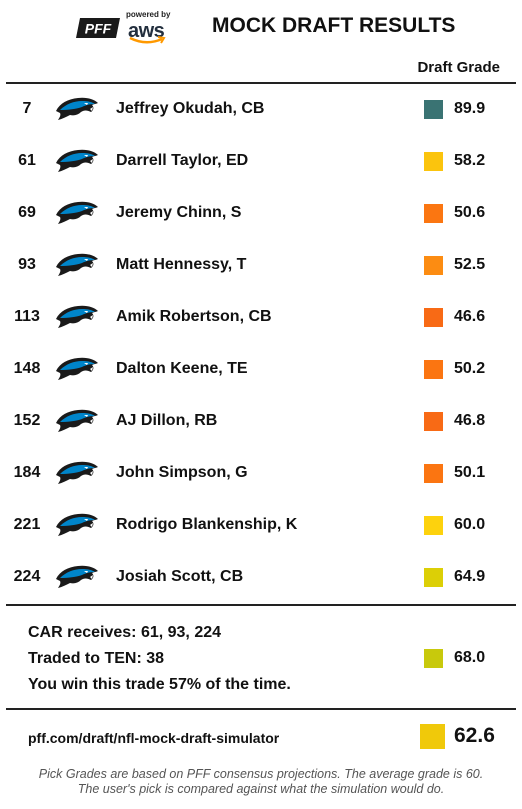 This screenshot has height=809, width=522. I want to click on pff-logo-text: PFF, so click(98, 29).